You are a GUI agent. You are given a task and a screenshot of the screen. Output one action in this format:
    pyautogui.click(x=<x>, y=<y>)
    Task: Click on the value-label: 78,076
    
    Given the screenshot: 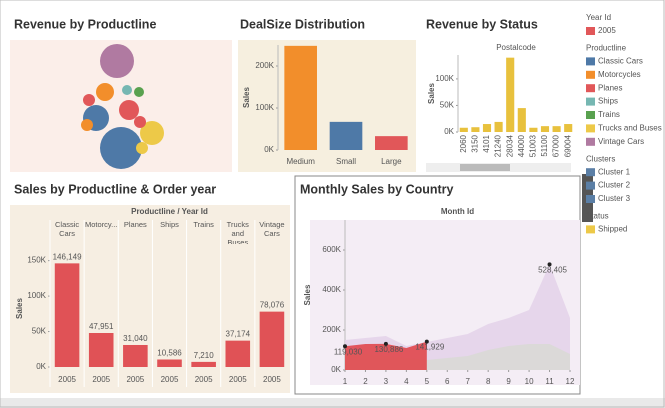 What is the action you would take?
    pyautogui.click(x=272, y=305)
    